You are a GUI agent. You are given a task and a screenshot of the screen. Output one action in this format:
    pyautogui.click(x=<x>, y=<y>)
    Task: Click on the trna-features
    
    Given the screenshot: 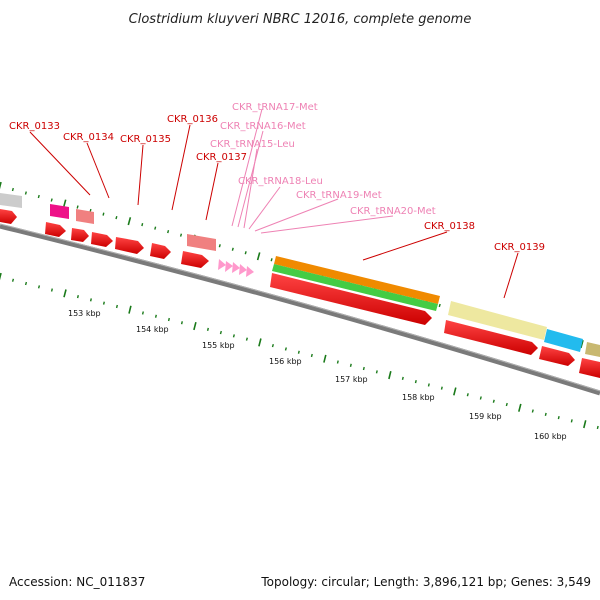 What is the action you would take?
    pyautogui.click(x=236, y=268)
    